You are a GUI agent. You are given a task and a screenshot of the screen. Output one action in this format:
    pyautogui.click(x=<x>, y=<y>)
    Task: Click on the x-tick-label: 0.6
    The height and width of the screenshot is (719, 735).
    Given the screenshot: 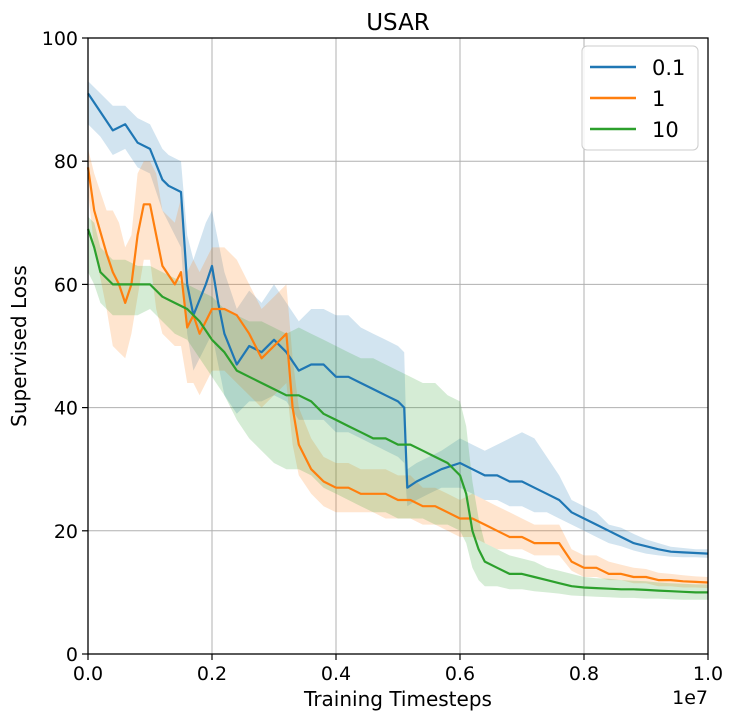 What is the action you would take?
    pyautogui.click(x=460, y=674)
    